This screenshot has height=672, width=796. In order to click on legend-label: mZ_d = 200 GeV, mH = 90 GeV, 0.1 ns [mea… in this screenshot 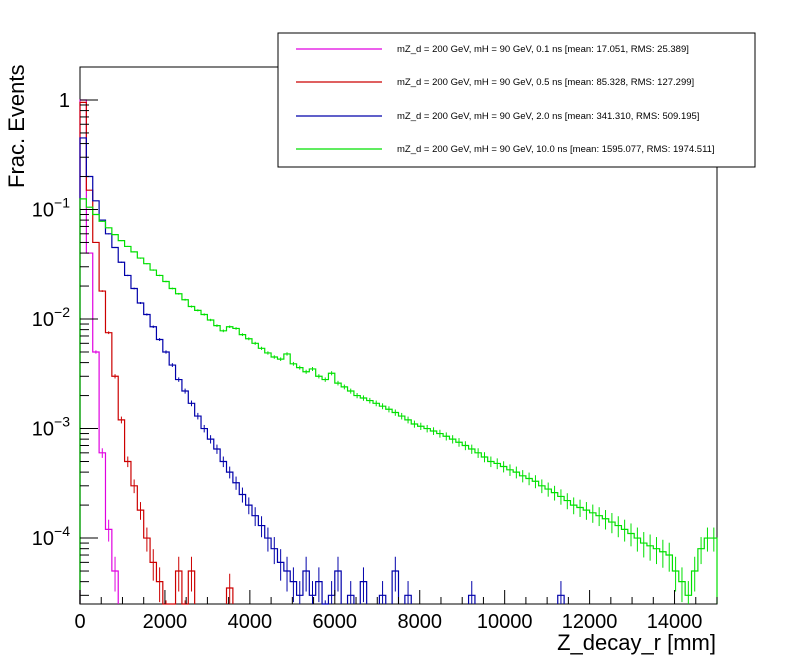, I will do `click(543, 49)`.